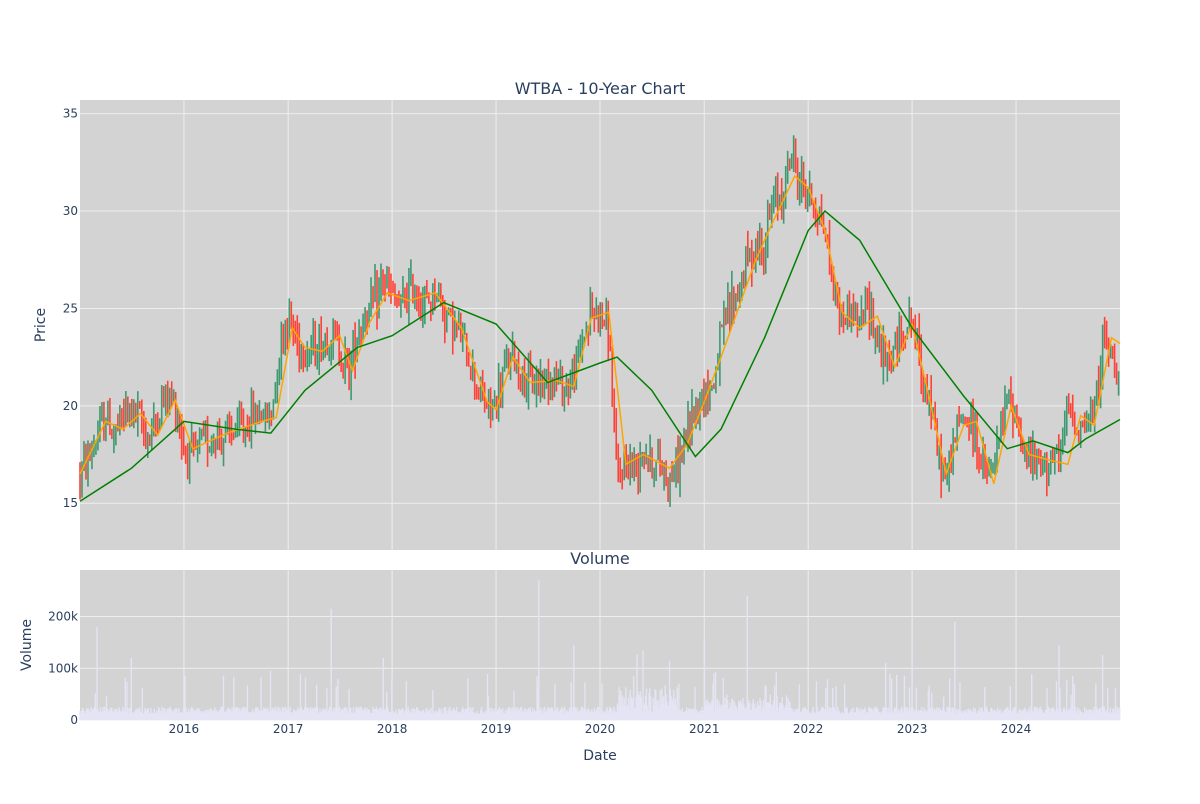 This screenshot has width=1200, height=804. Describe the element at coordinates (600, 88) in the screenshot. I see `price-chart-title: WTBA - 10-Year Chart` at that location.